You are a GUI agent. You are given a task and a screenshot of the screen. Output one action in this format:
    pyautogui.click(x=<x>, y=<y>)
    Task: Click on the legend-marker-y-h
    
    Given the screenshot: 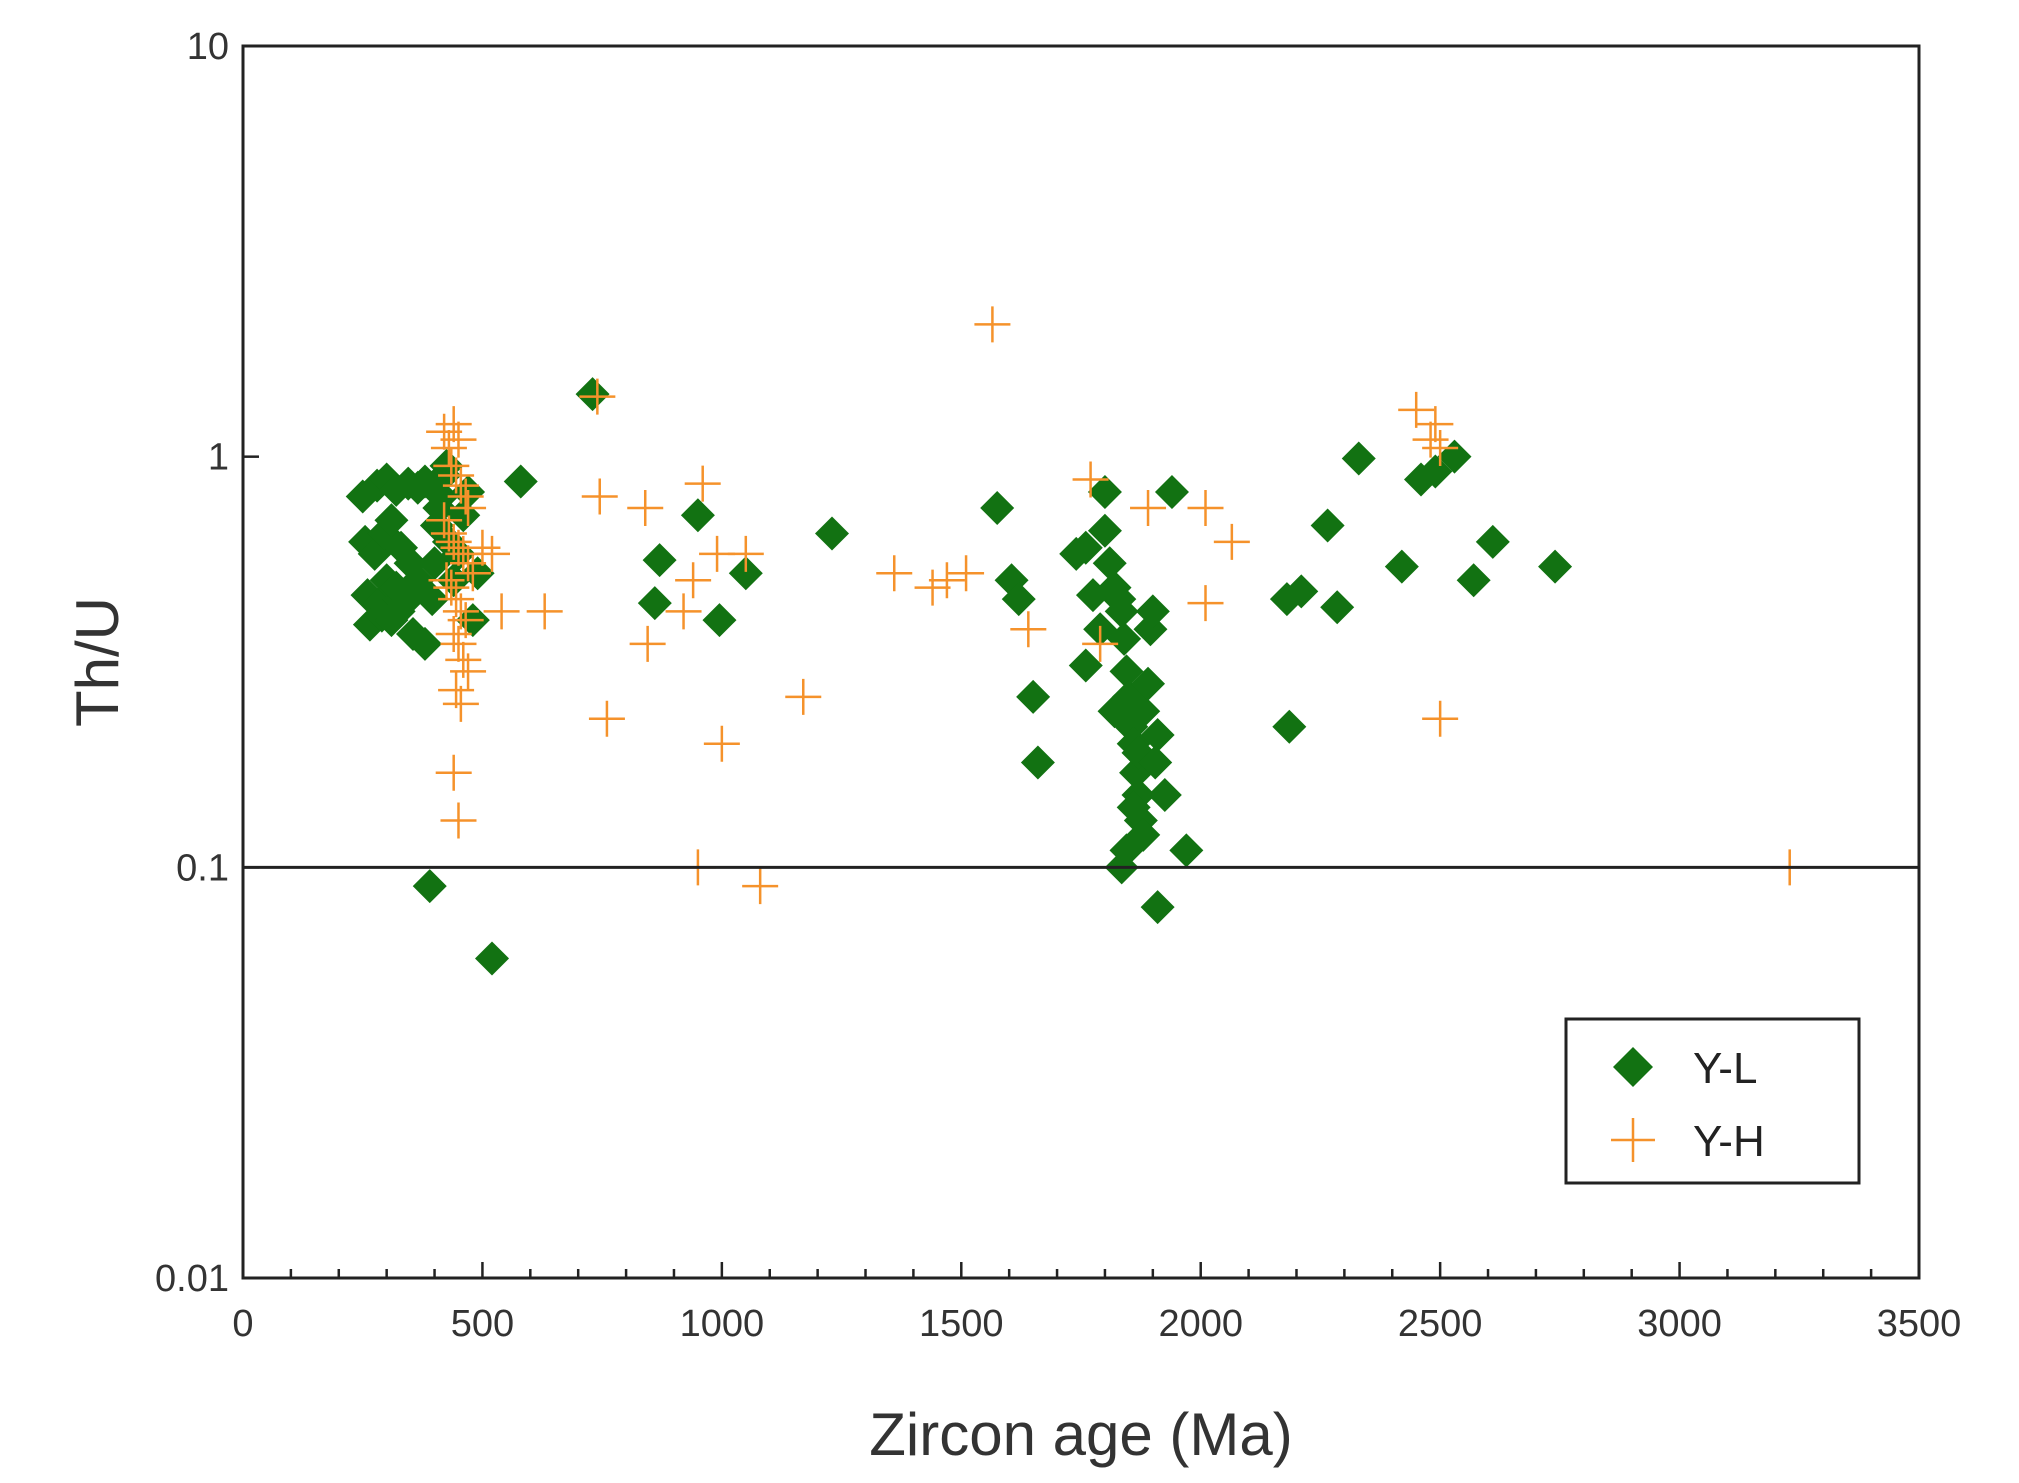 What is the action you would take?
    pyautogui.click(x=1633, y=1140)
    